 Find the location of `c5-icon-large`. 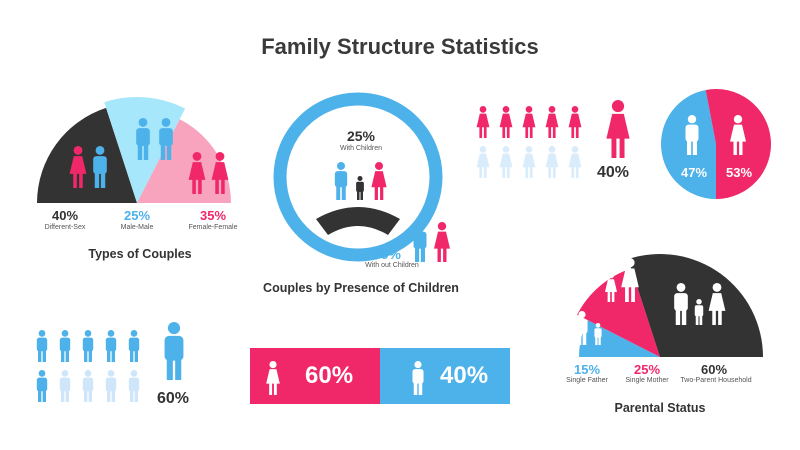

c5-icon-large is located at coordinates (174, 351).